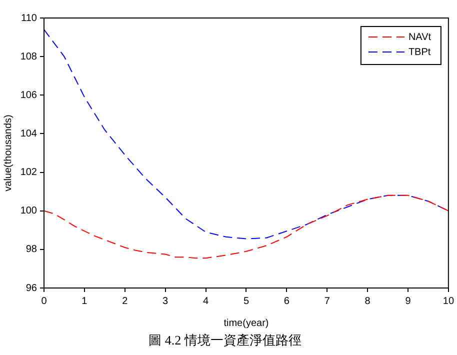 The image size is (457, 355). Describe the element at coordinates (125, 301) in the screenshot. I see `x-tick-label: 2` at that location.